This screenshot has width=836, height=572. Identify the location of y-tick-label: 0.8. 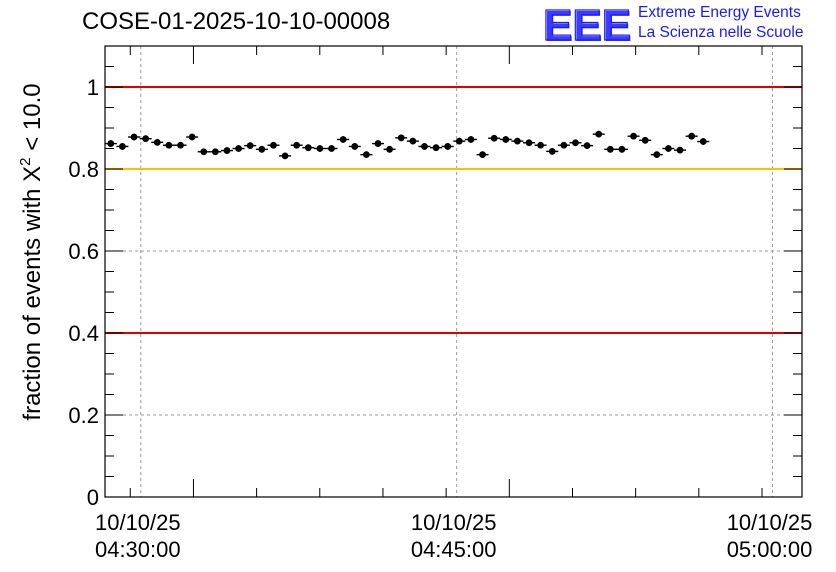
(83, 169).